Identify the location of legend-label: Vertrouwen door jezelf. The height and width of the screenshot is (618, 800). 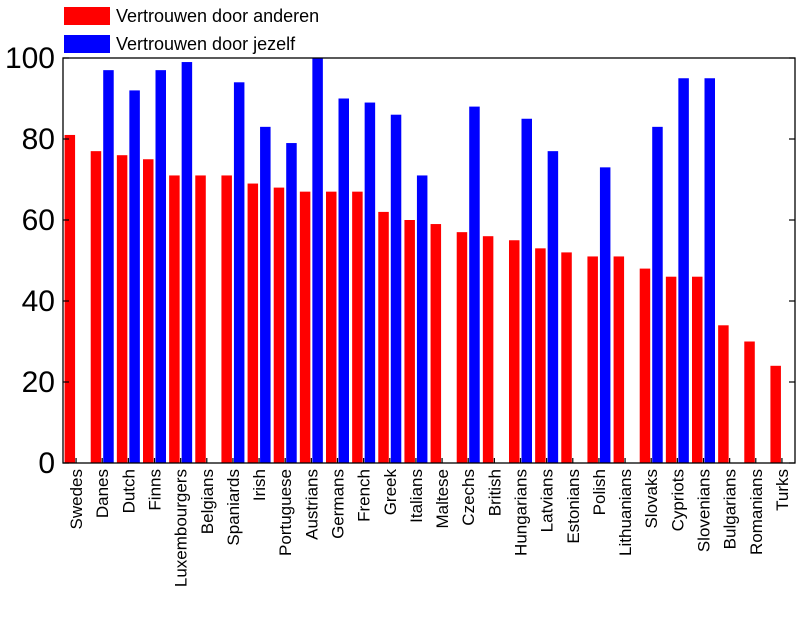
(206, 43).